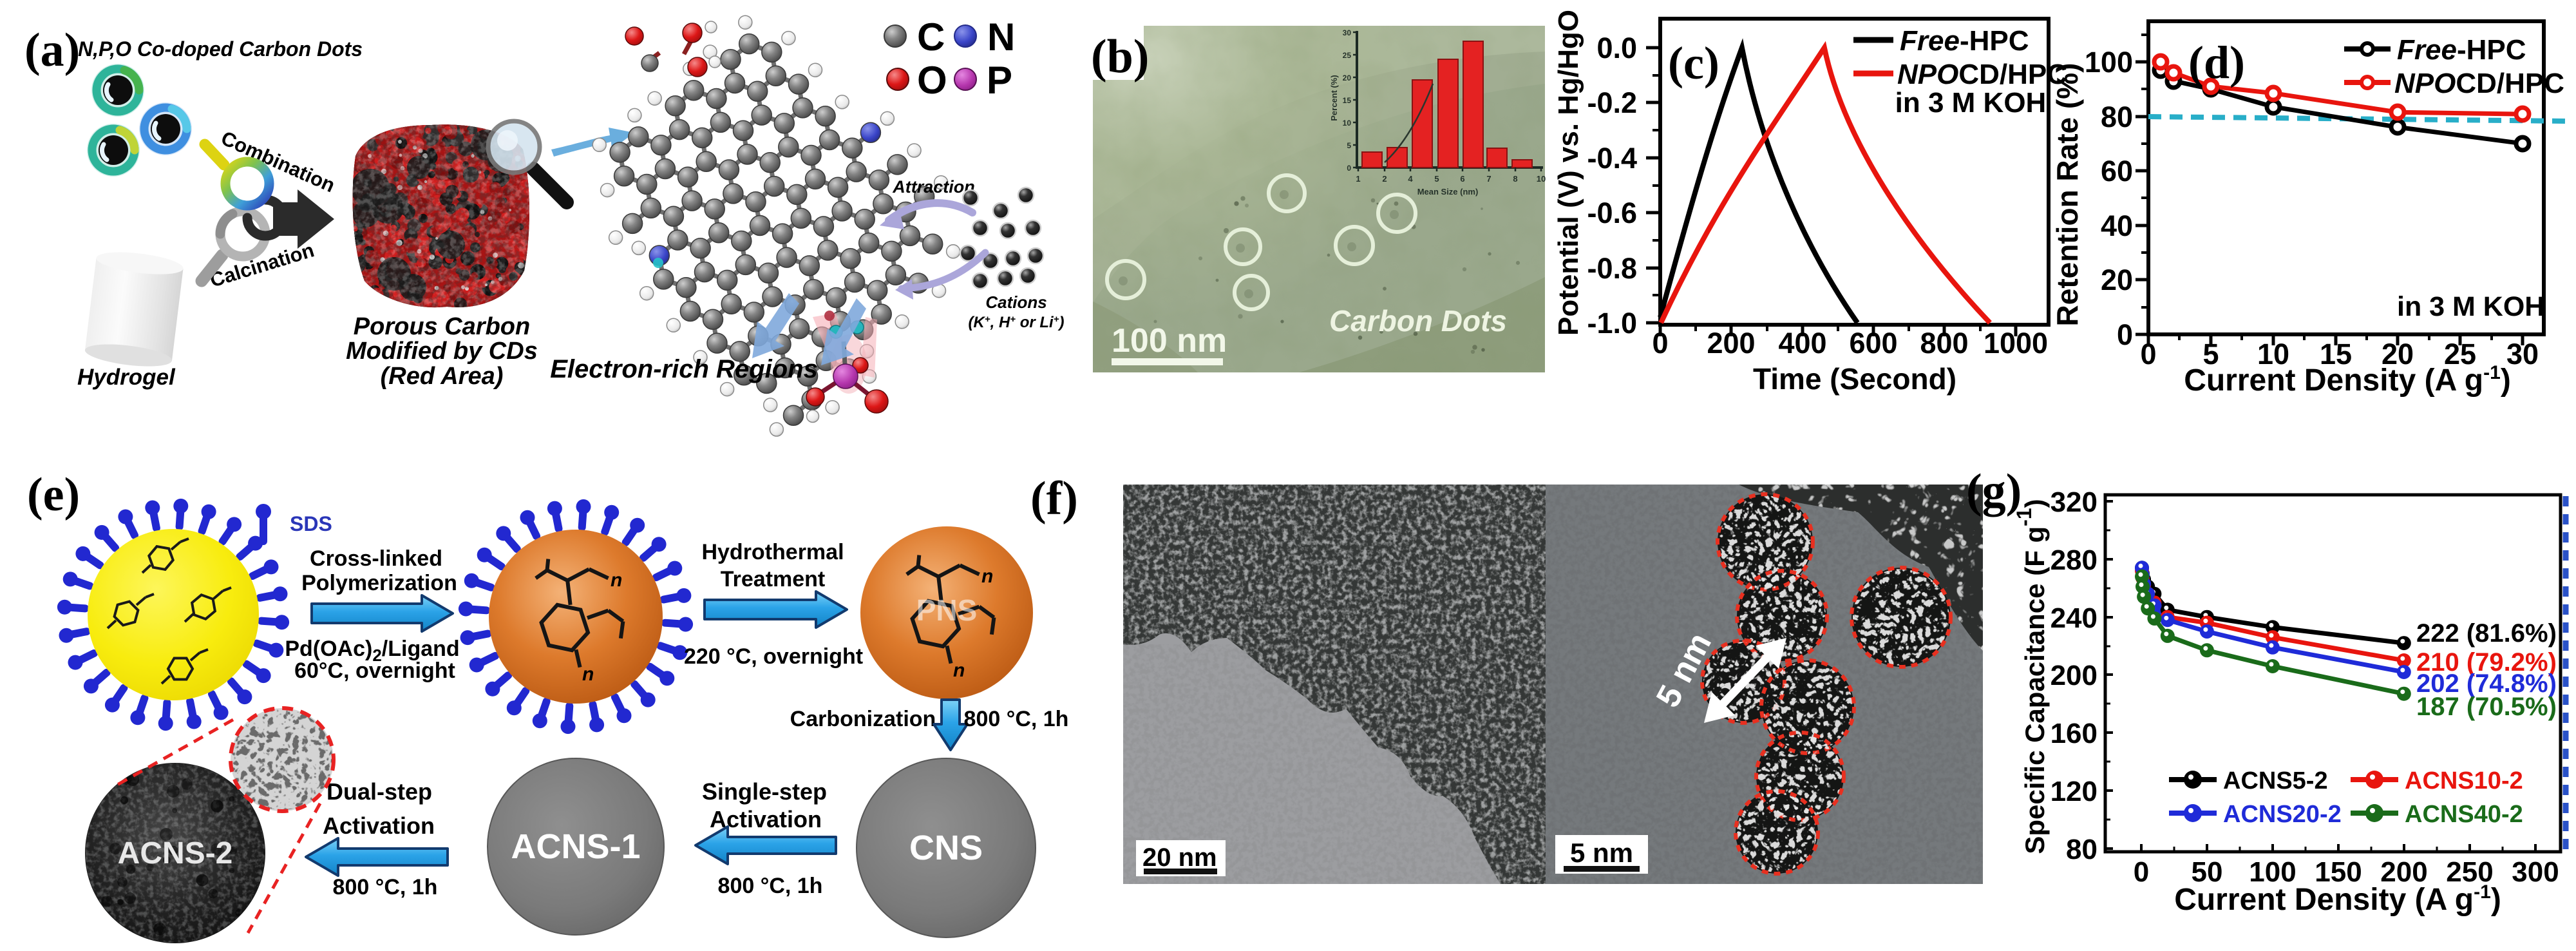 The width and height of the screenshot is (2576, 951). Describe the element at coordinates (379, 825) in the screenshot. I see `svg-text: Activation` at that location.